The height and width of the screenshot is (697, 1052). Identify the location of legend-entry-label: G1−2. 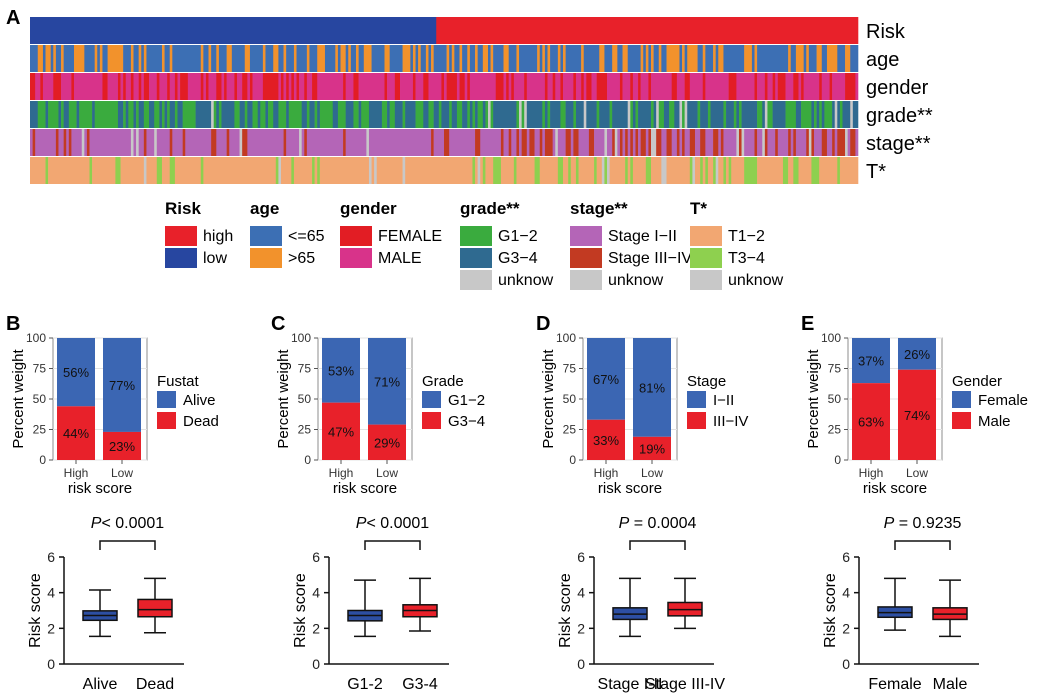
(466, 400).